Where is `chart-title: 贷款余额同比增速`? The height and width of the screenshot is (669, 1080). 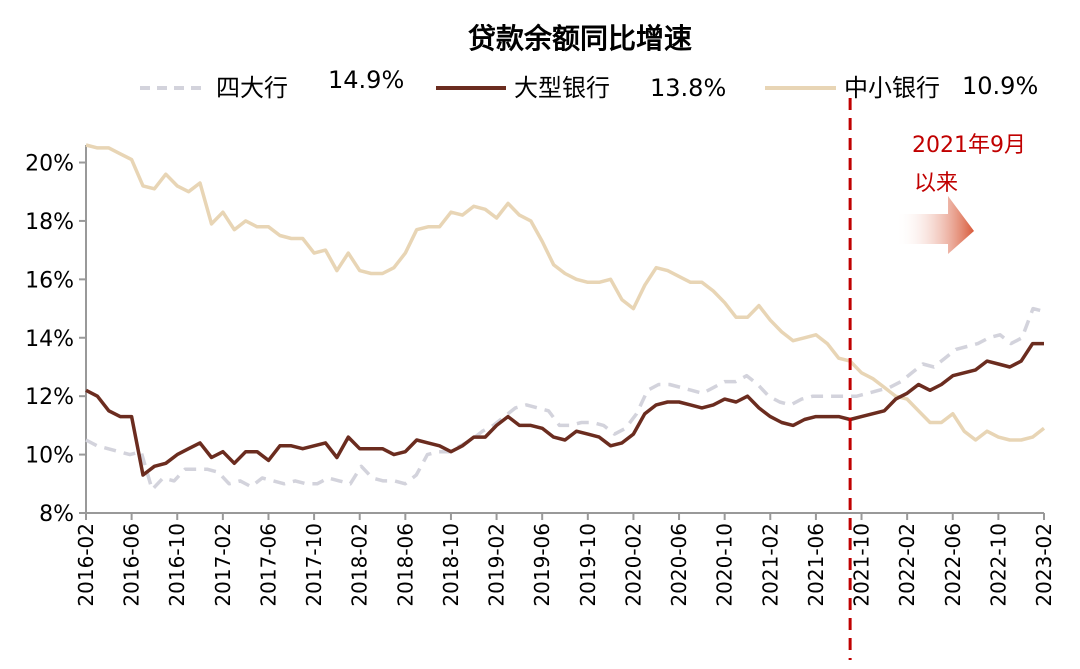 chart-title: 贷款余额同比增速 is located at coordinates (580, 38).